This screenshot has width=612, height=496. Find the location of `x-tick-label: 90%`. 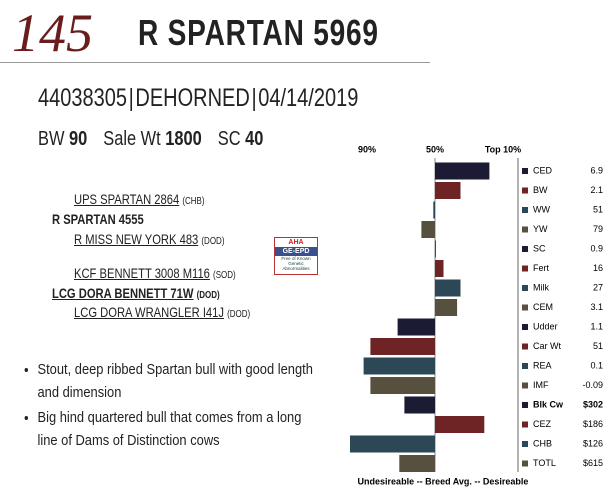

x-tick-label: 90% is located at coordinates (367, 149).